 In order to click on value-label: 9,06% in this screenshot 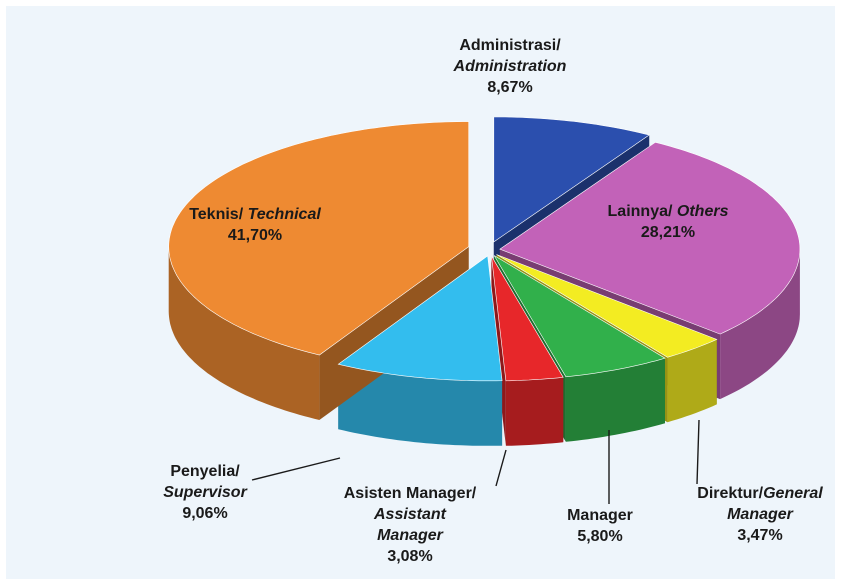, I will do `click(204, 513)`.